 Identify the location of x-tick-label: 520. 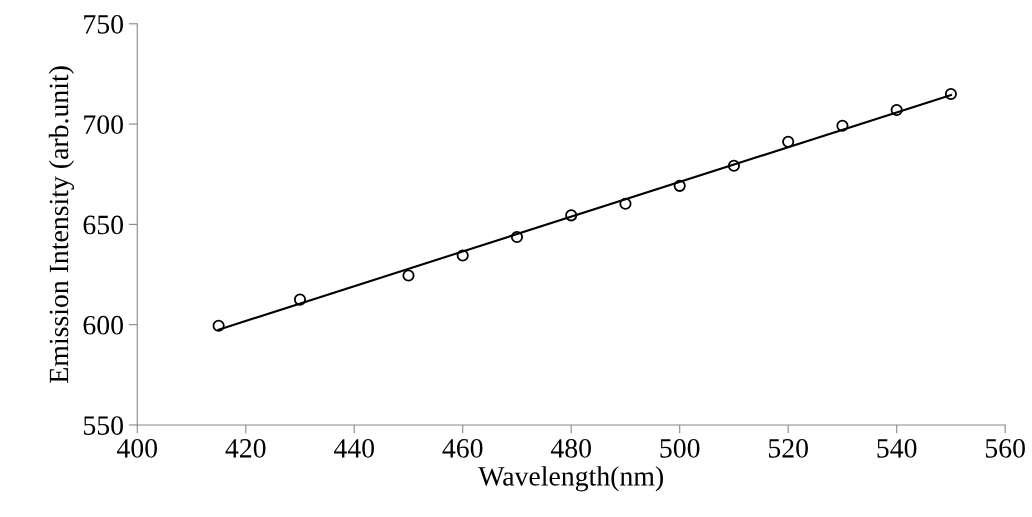
(788, 448).